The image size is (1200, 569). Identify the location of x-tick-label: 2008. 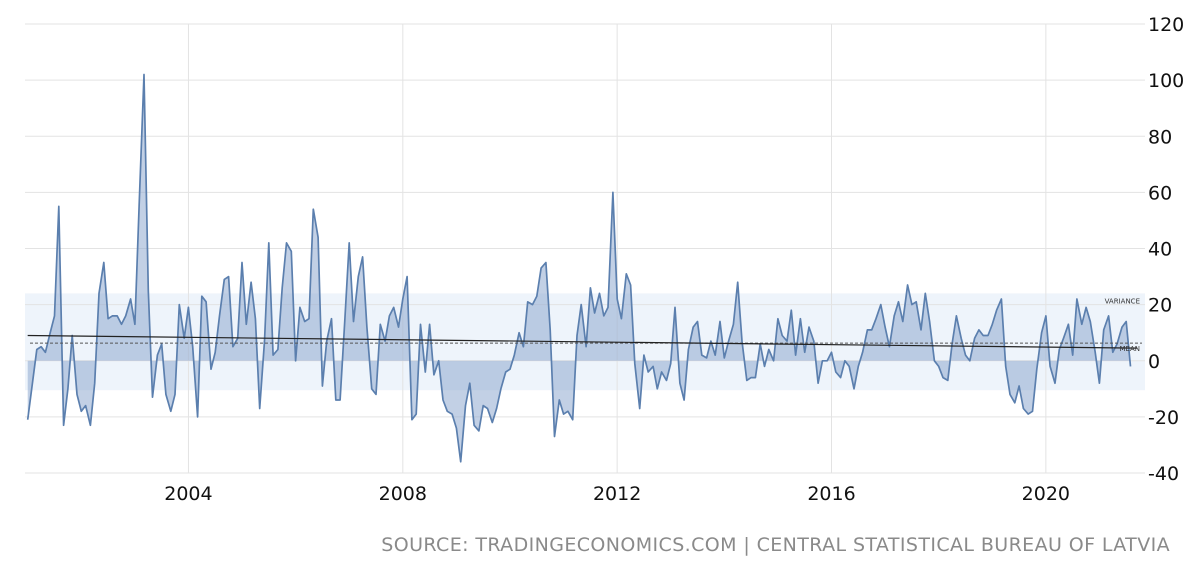
(403, 494).